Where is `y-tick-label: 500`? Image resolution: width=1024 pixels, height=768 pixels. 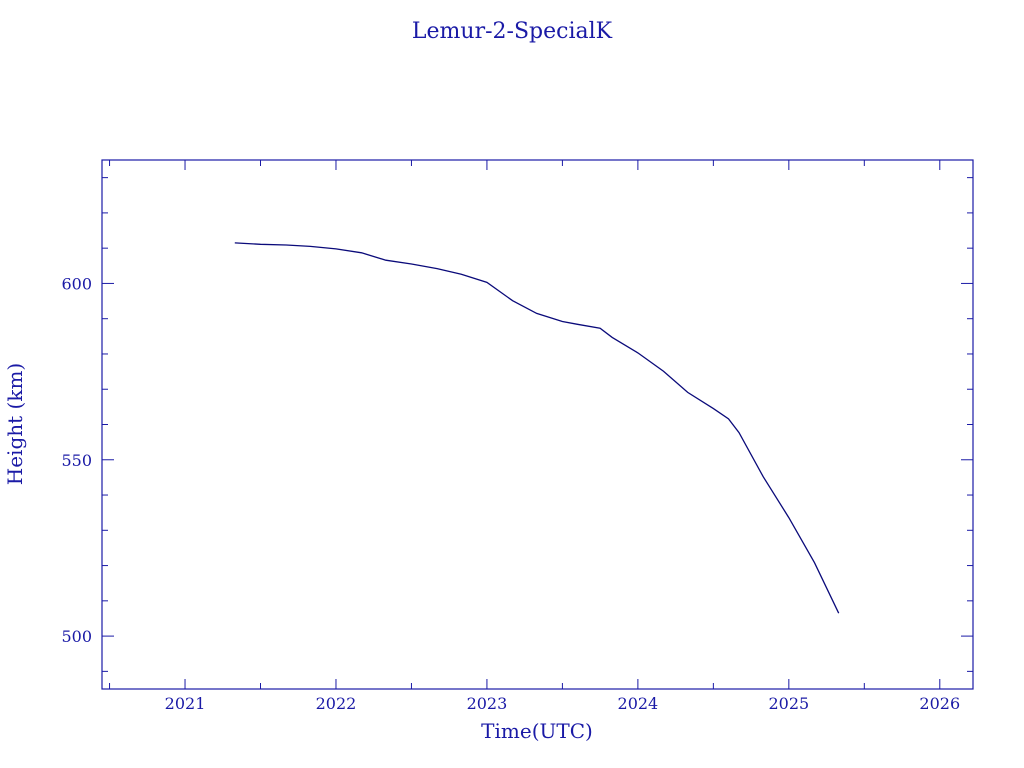
y-tick-label: 500 is located at coordinates (76, 636).